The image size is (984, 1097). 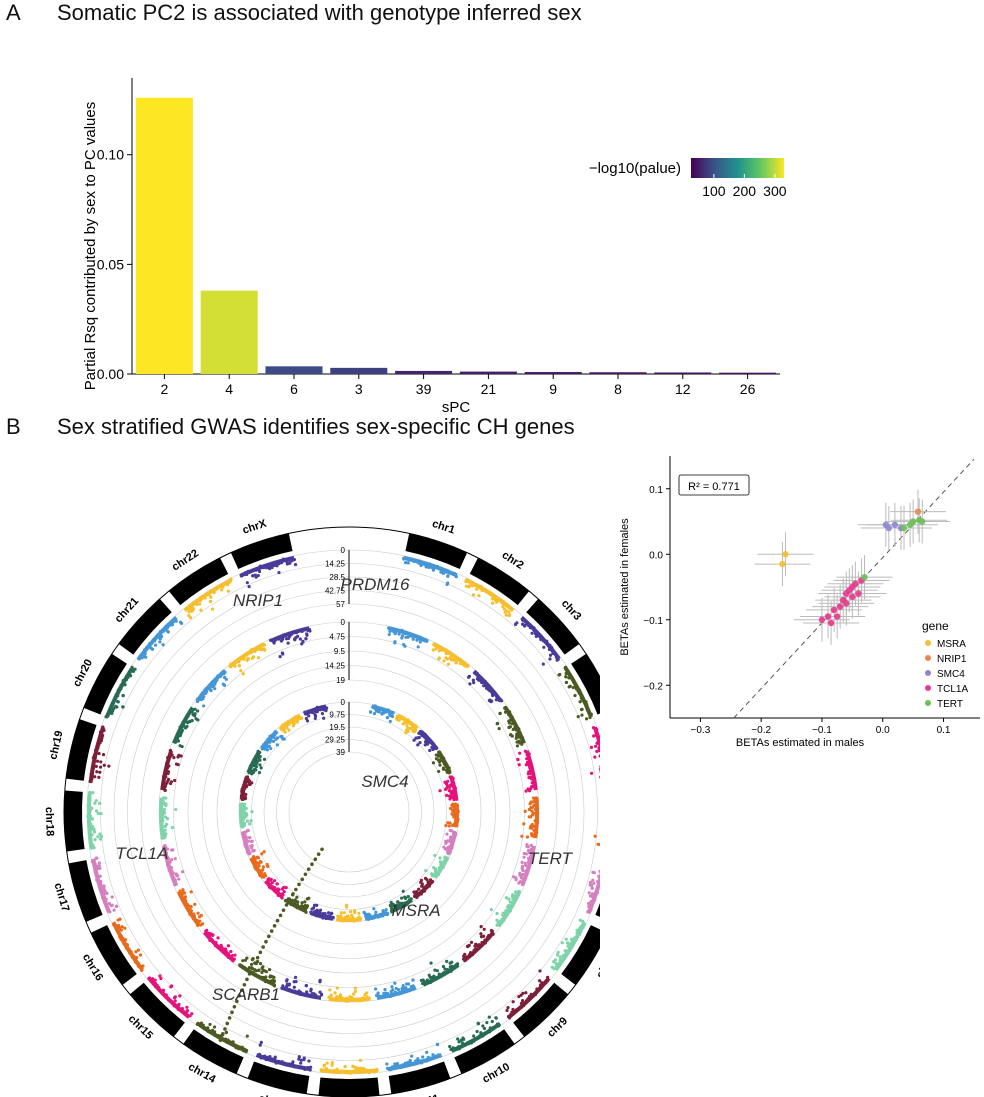 What do you see at coordinates (952, 659) in the screenshot?
I see `legend-label-NRIP1: NRIP1` at bounding box center [952, 659].